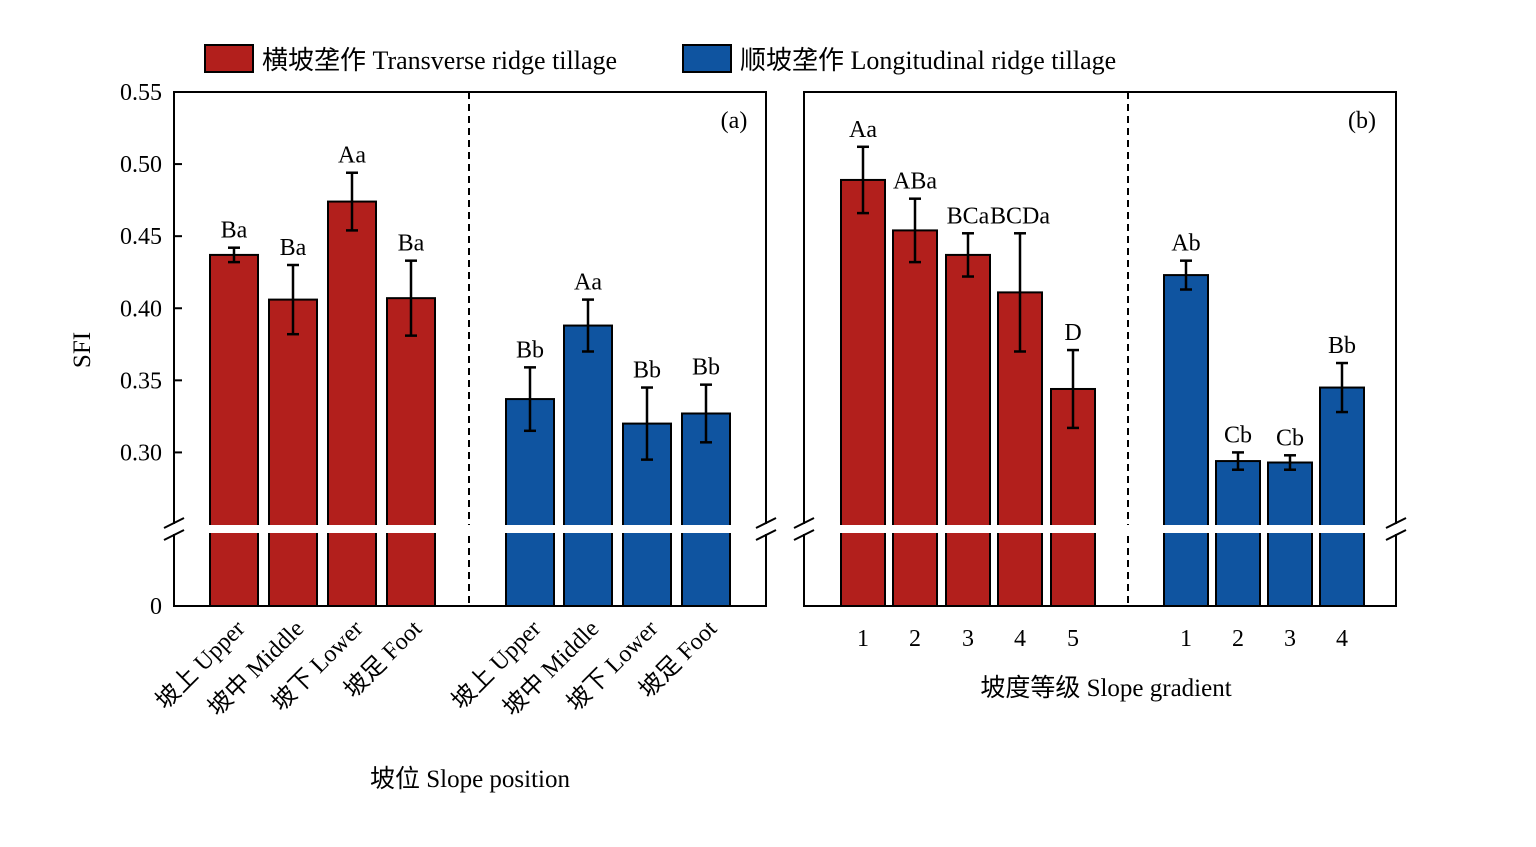  Describe the element at coordinates (915, 182) in the screenshot. I see `significance-label: ABa` at that location.